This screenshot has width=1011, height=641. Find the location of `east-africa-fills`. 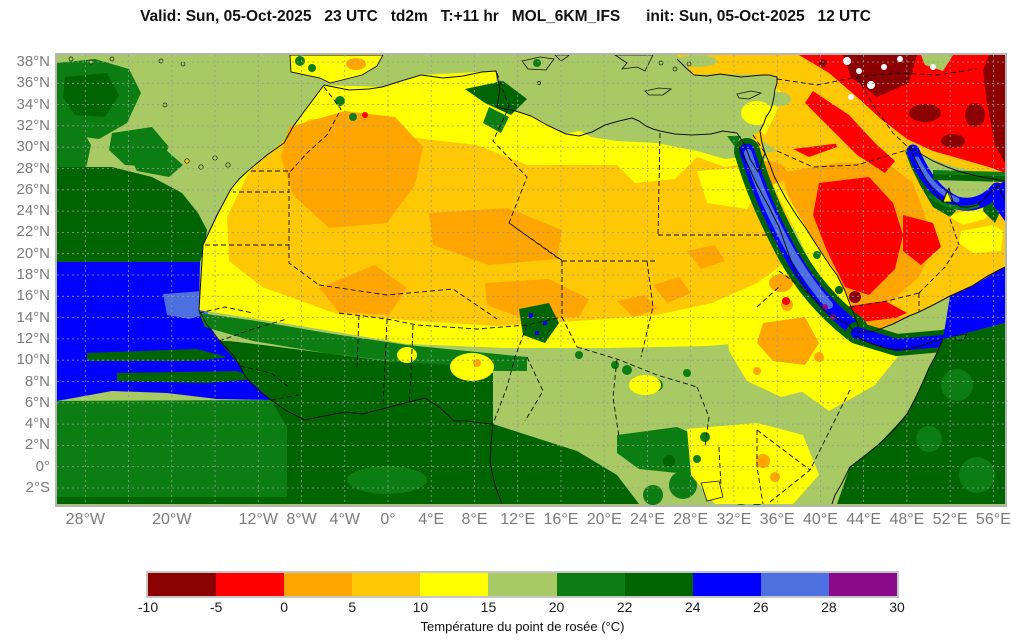

east-africa-fills is located at coordinates (793, 389).